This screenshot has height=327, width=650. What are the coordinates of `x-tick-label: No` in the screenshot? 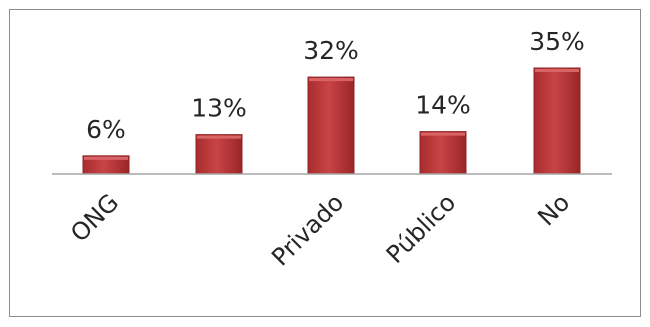 It's located at (553, 209).